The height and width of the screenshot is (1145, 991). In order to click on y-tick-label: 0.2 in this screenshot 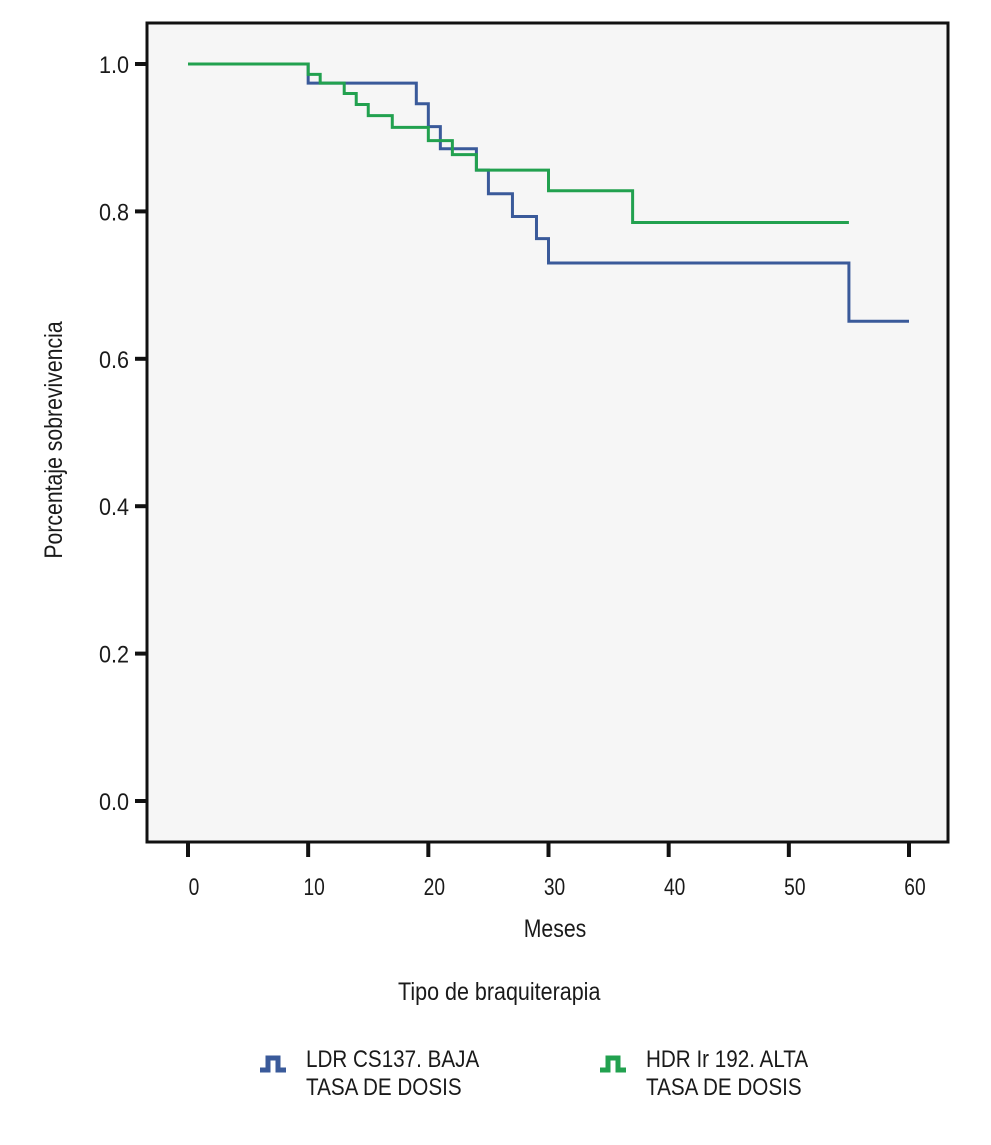, I will do `click(114, 654)`.